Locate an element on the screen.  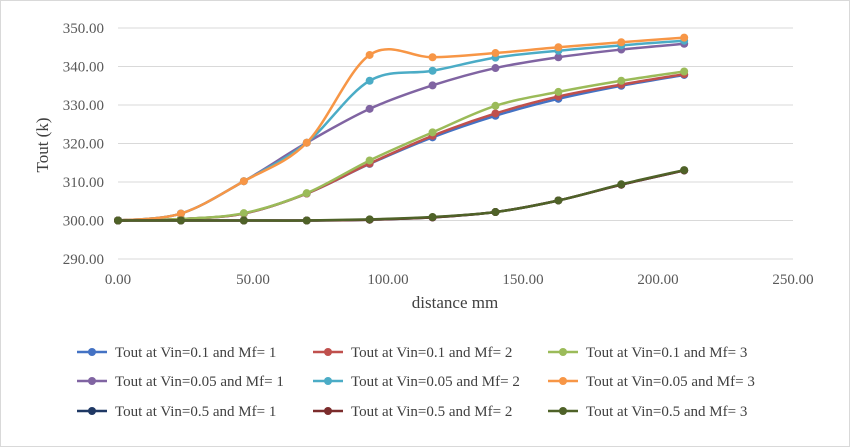
y-tick-label: 340.00 is located at coordinates (83, 68).